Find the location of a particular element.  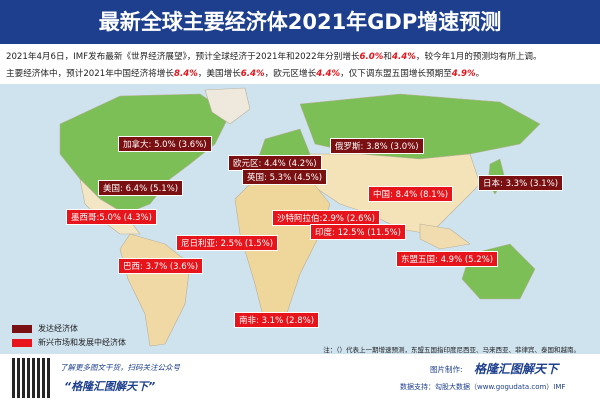

legend-item: 新兴市场和发展中经济体 is located at coordinates (69, 343).